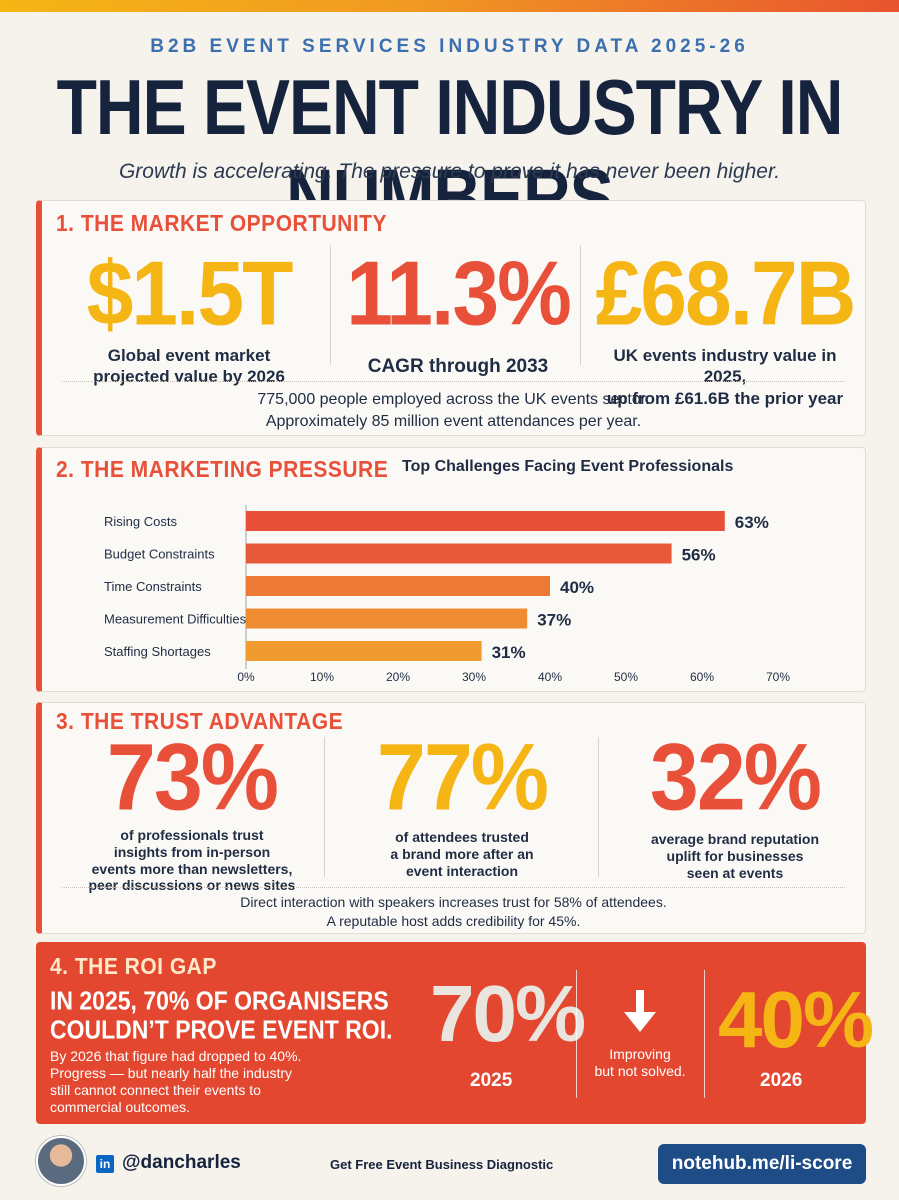 Image resolution: width=899 pixels, height=1200 pixels. Describe the element at coordinates (450, 152) in the screenshot. I see `page-title: THE EVENT INDUSTRY IN NUMBERS` at that location.